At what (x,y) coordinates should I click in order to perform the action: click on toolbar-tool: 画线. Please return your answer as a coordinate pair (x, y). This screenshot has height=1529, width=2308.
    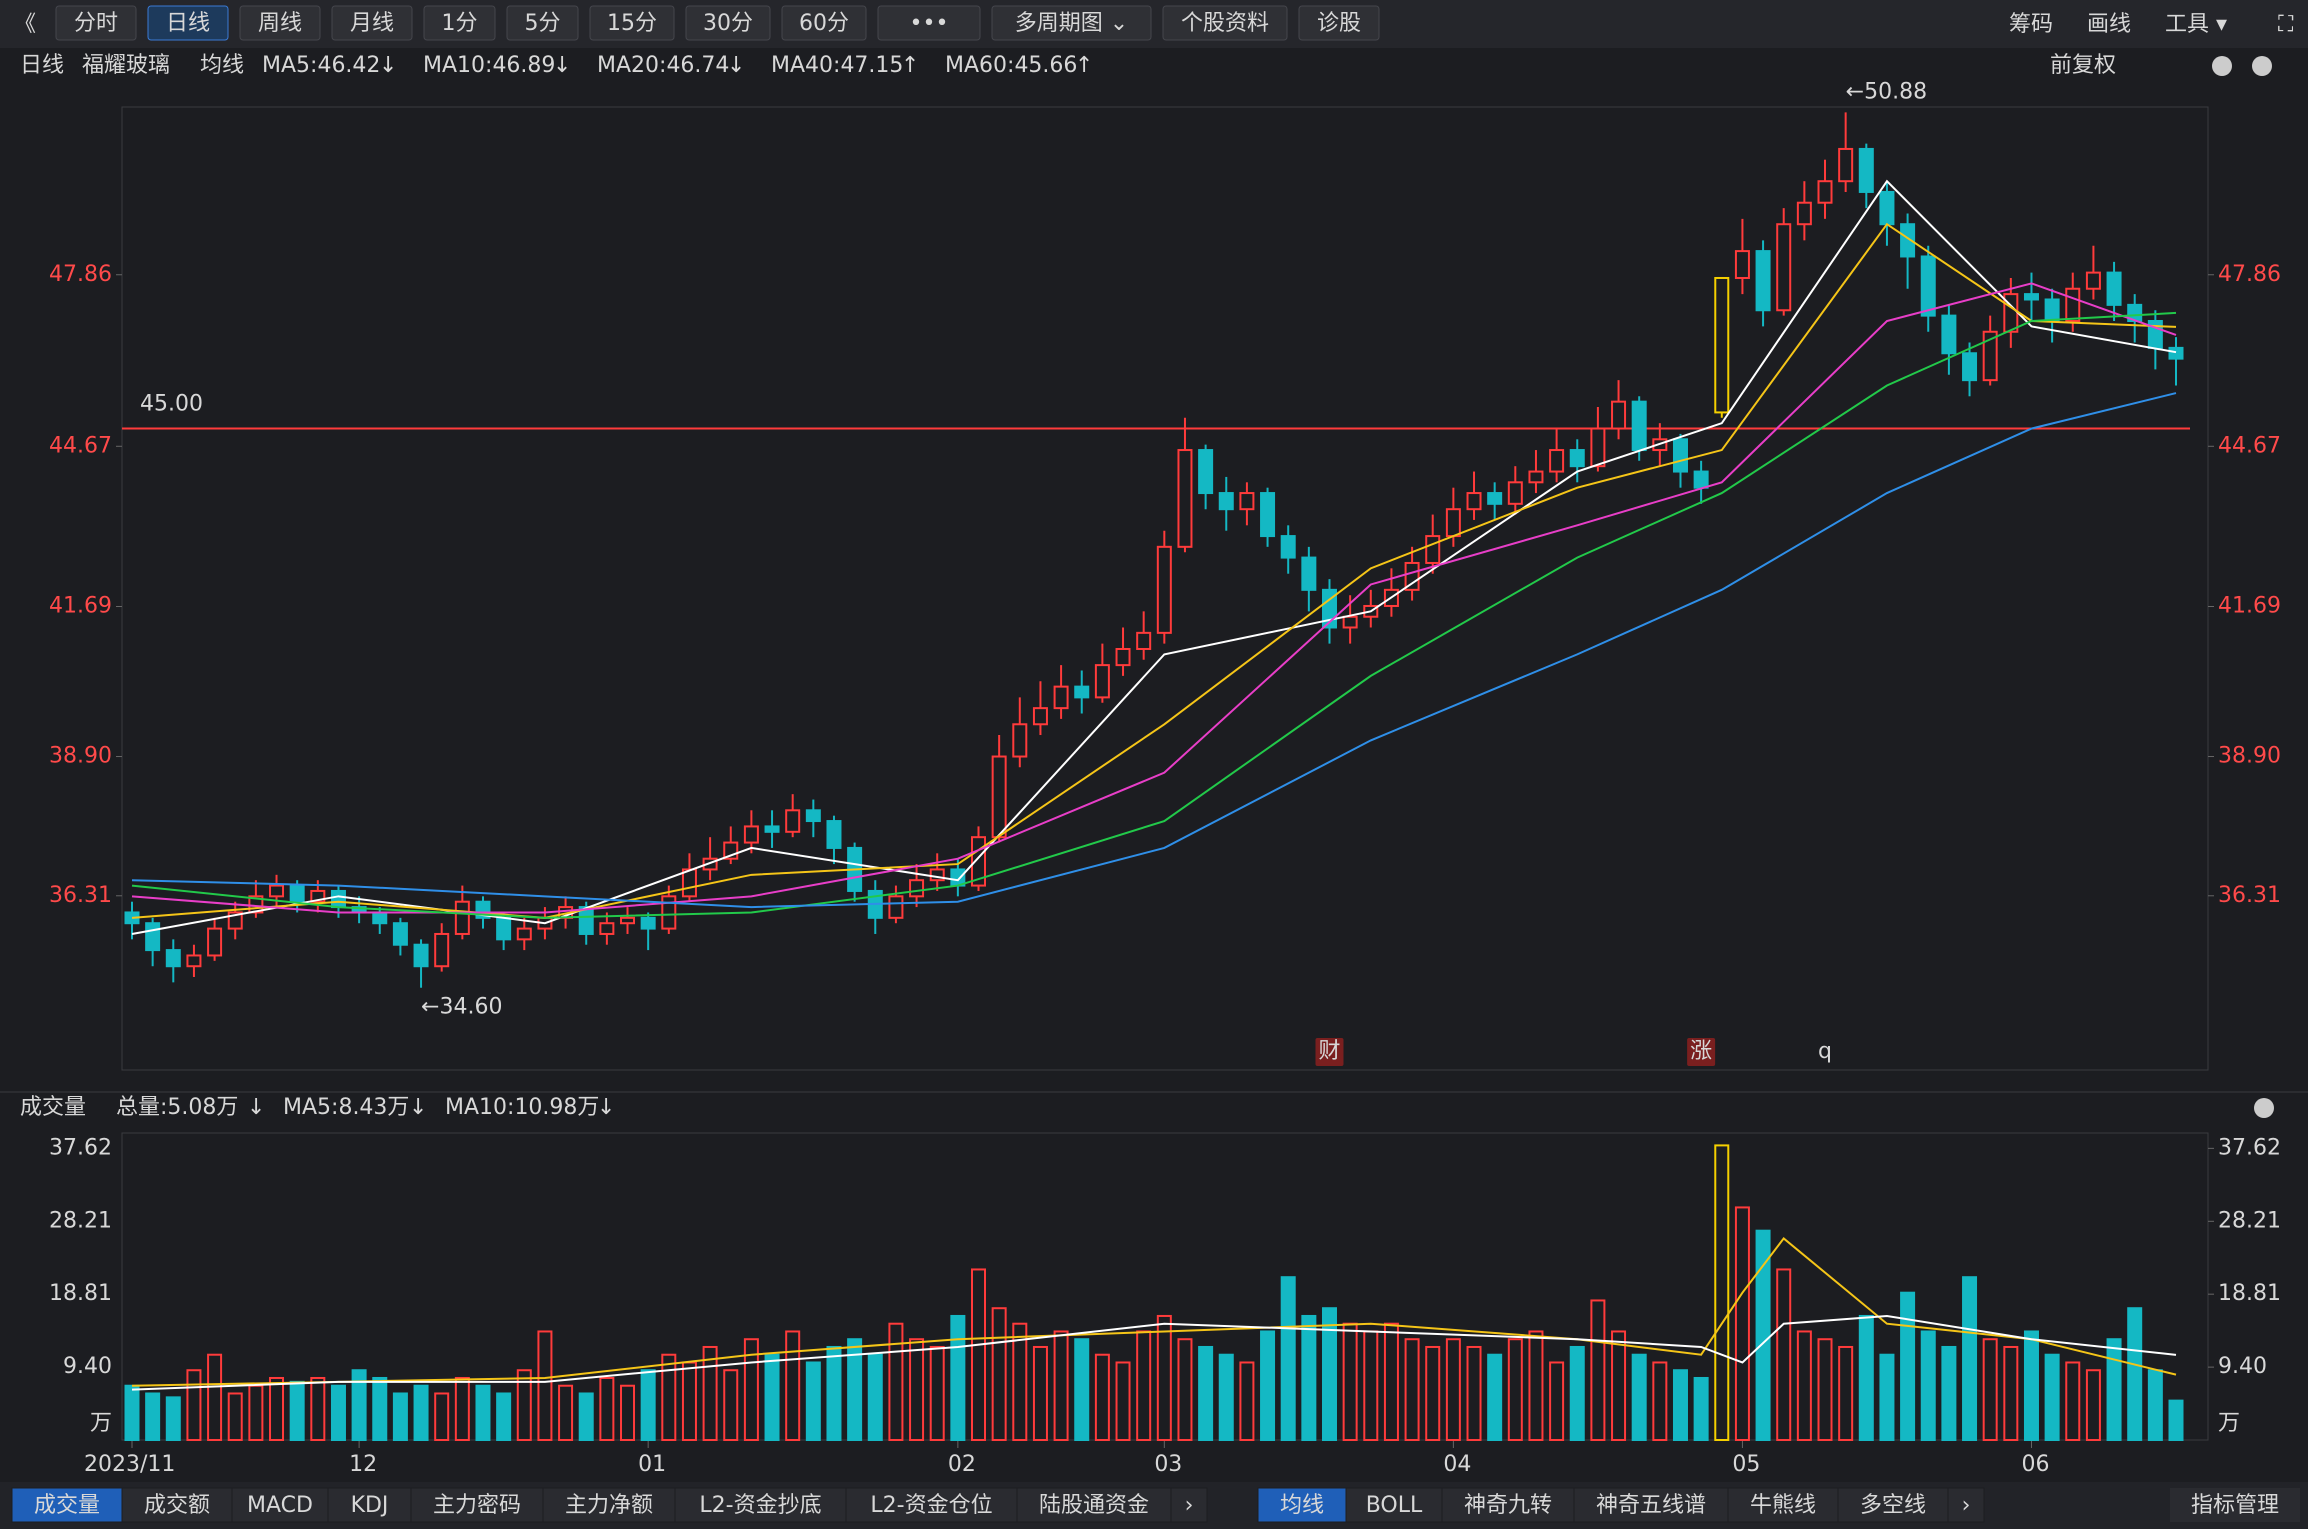
    Looking at the image, I should click on (2109, 24).